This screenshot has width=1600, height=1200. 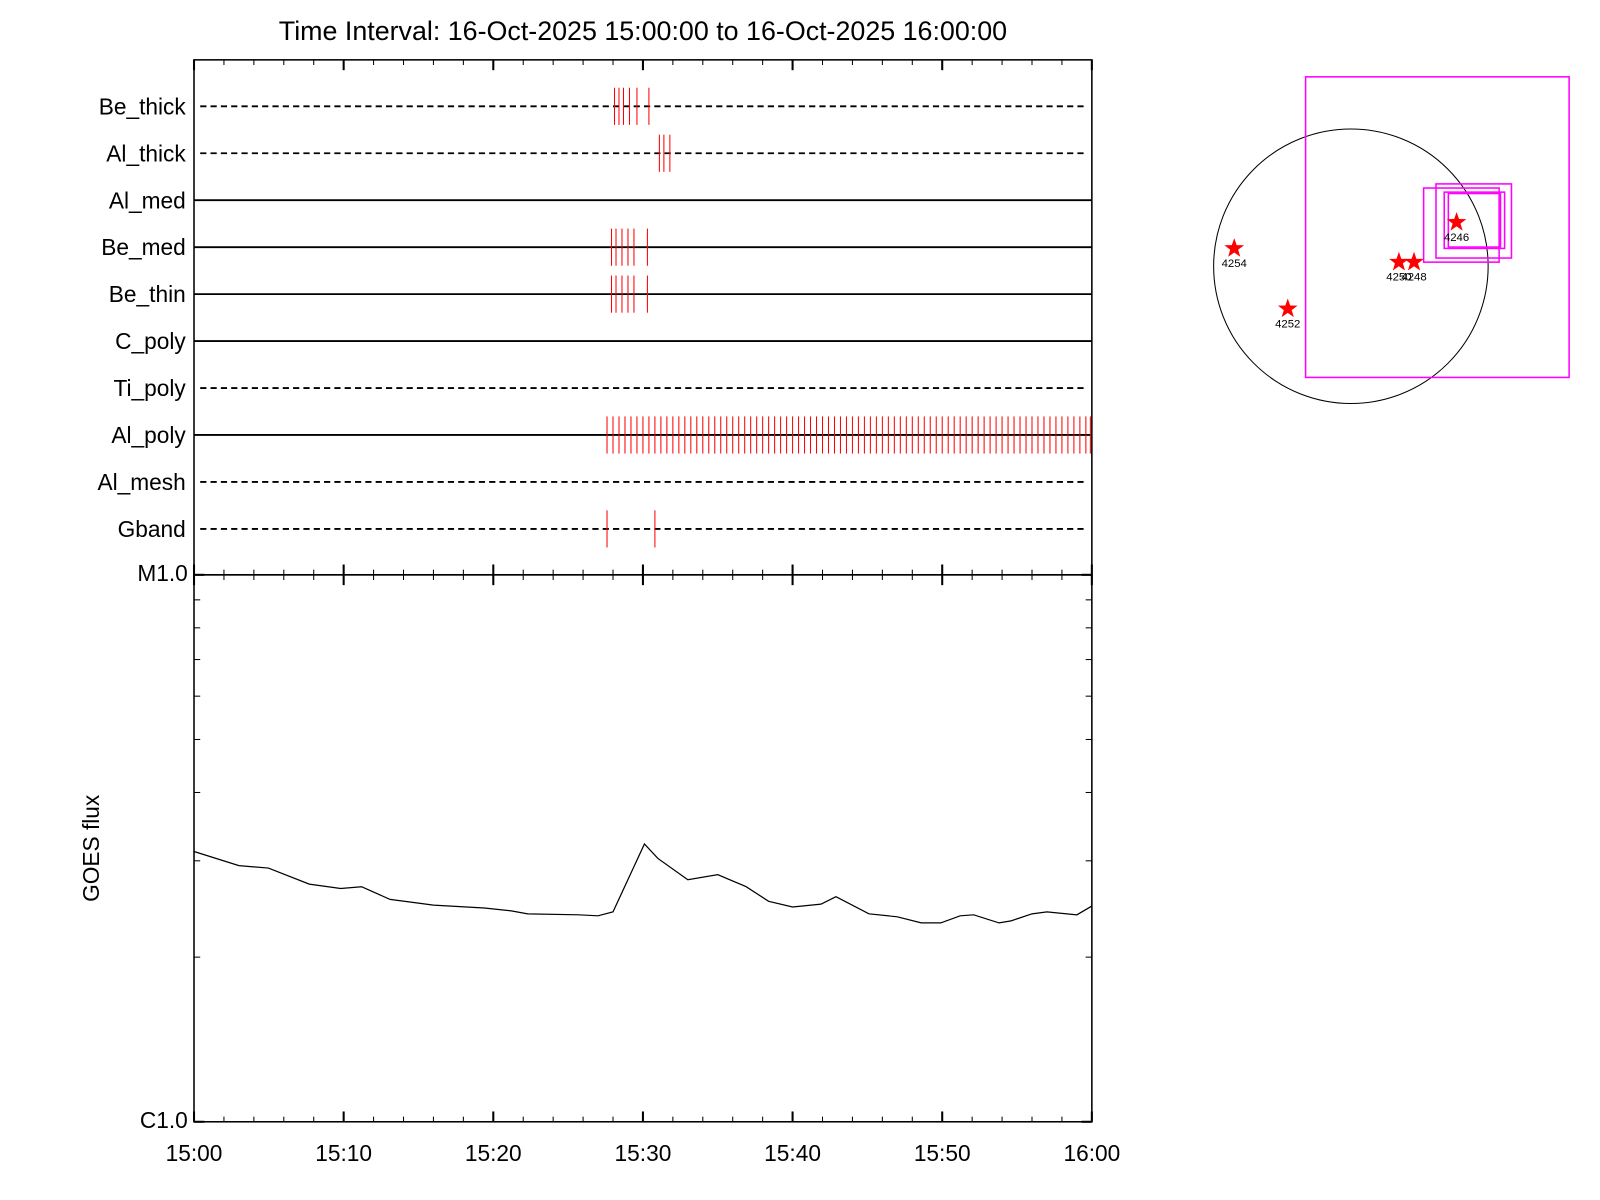 What do you see at coordinates (149, 388) in the screenshot?
I see `row-label: Ti_poly` at bounding box center [149, 388].